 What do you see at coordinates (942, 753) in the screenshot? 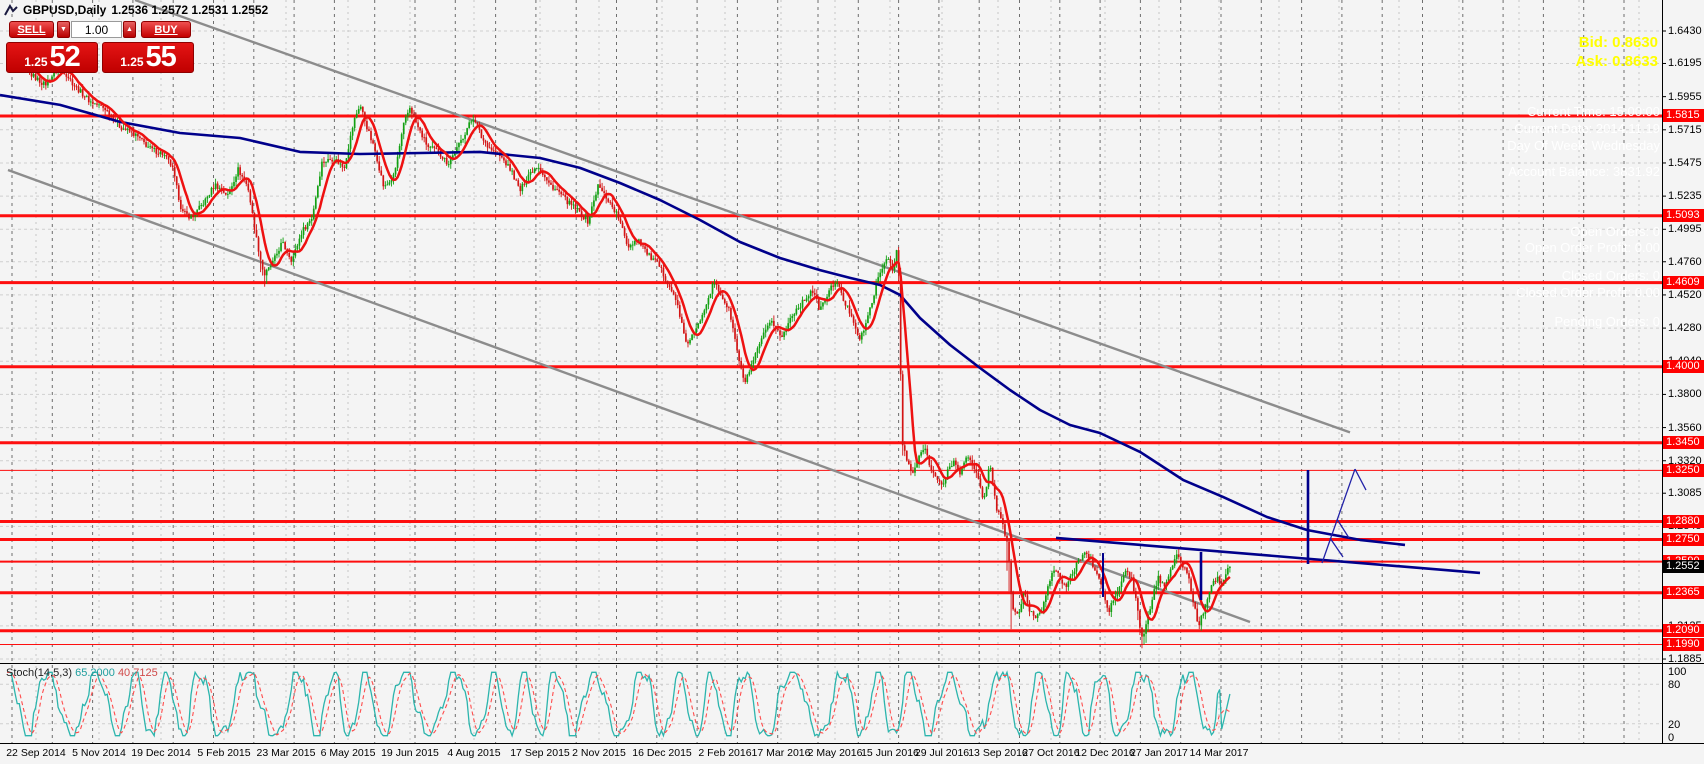
I see `date-tick-label: 29 Jul 2016` at bounding box center [942, 753].